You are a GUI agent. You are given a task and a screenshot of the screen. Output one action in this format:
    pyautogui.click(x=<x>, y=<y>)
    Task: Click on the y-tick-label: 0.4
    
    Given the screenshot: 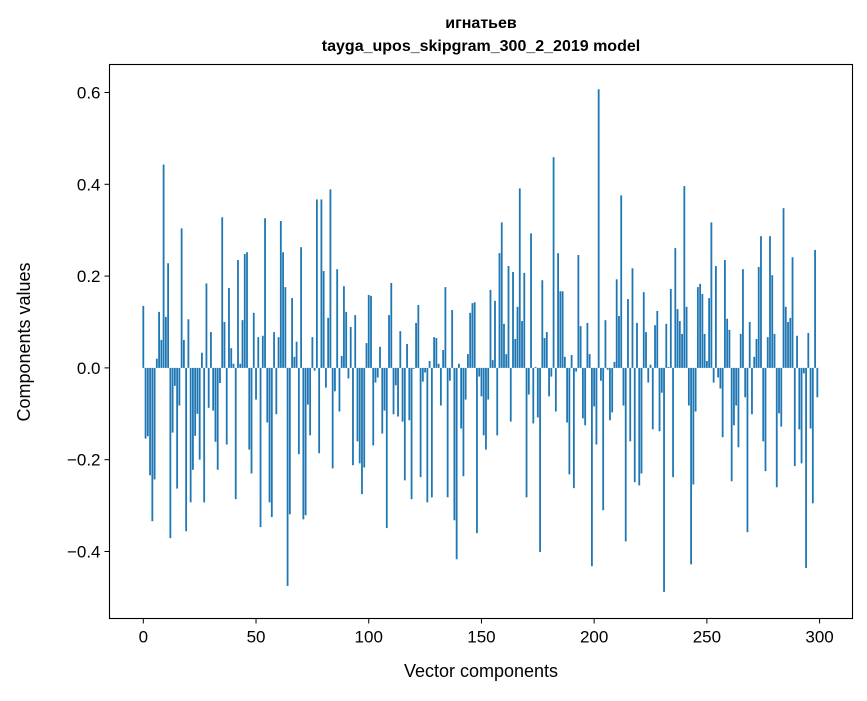 What is the action you would take?
    pyautogui.click(x=89, y=184)
    